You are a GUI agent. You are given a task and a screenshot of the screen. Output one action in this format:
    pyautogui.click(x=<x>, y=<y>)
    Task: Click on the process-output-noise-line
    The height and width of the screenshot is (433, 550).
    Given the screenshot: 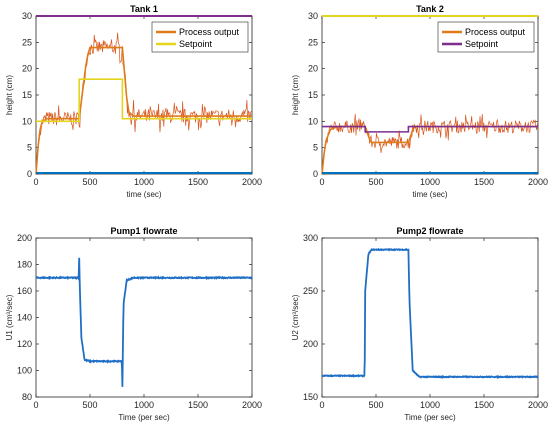 What is the action you would take?
    pyautogui.click(x=143, y=103)
    